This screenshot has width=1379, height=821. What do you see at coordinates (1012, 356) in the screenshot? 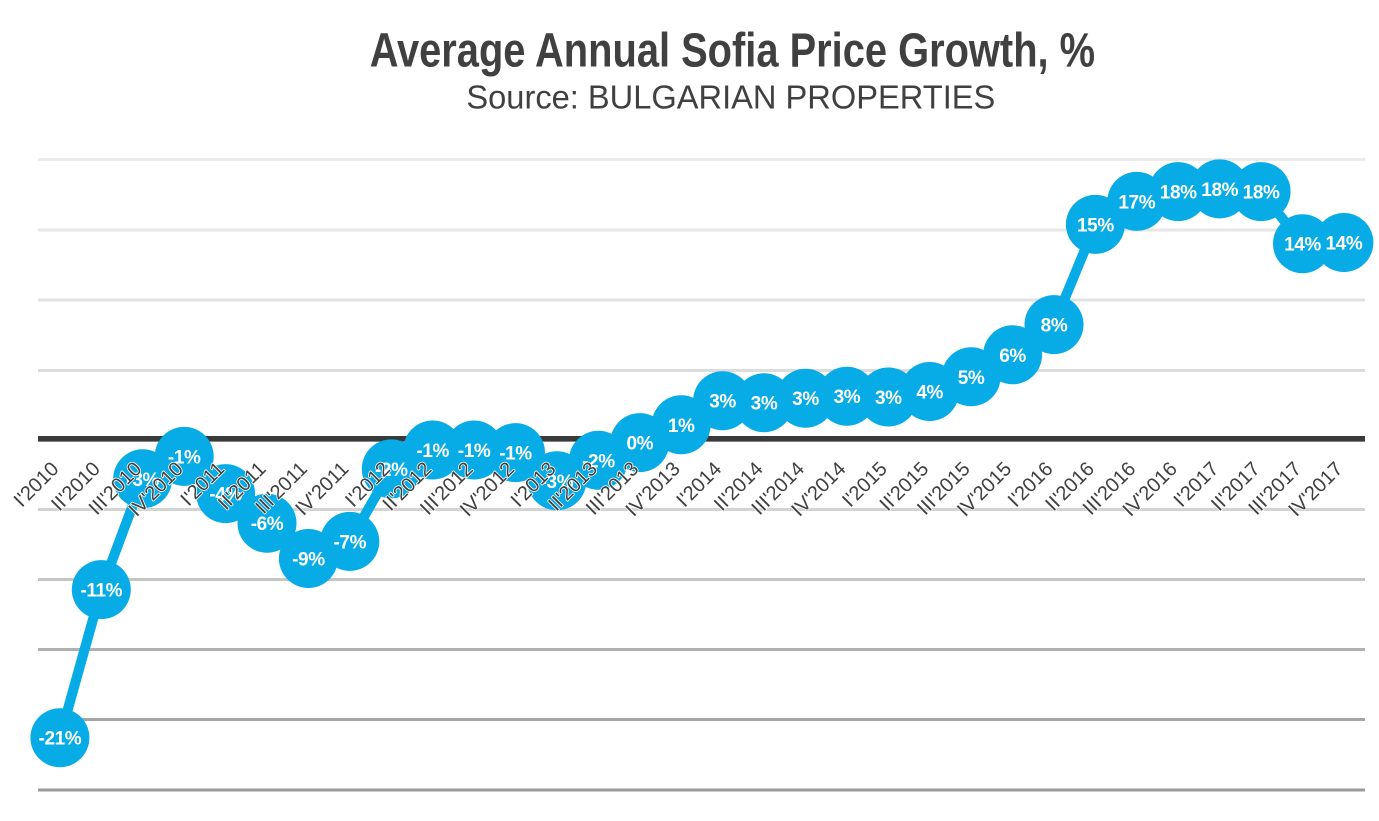
I see `svg-text: 6%` at bounding box center [1012, 356].